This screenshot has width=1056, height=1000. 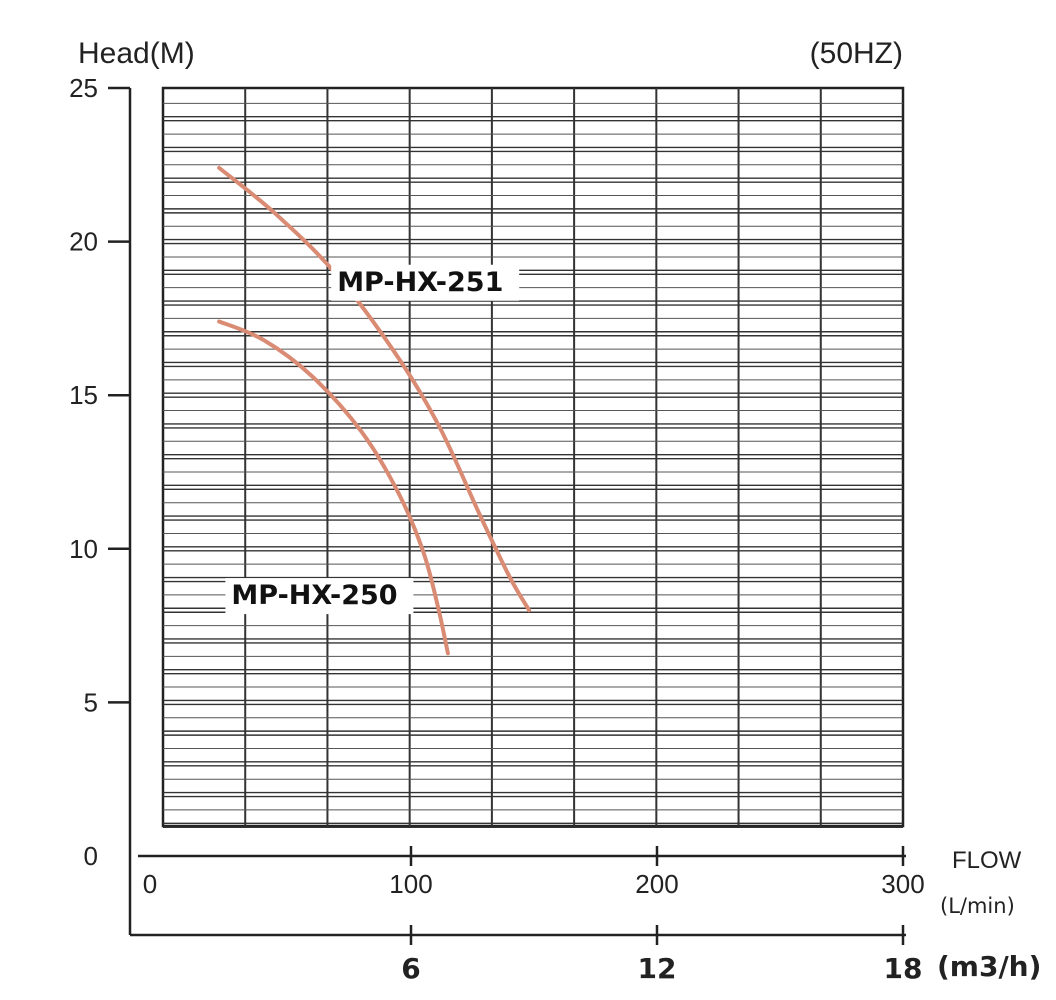 What do you see at coordinates (91, 702) in the screenshot?
I see `y-tick-label: 5` at bounding box center [91, 702].